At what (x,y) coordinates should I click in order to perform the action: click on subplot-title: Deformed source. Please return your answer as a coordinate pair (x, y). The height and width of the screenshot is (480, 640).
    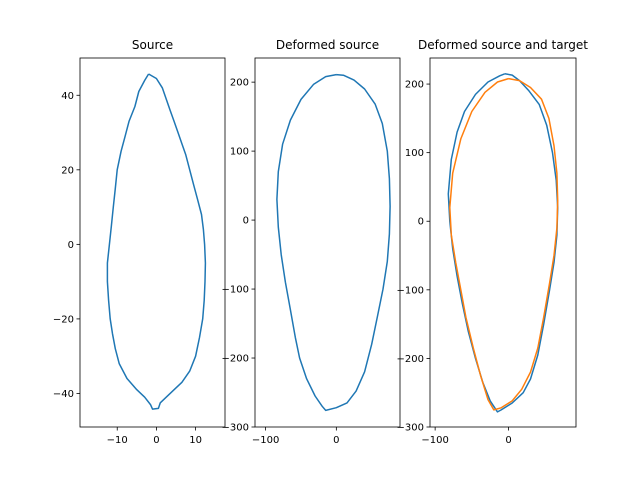
    Looking at the image, I should click on (327, 45).